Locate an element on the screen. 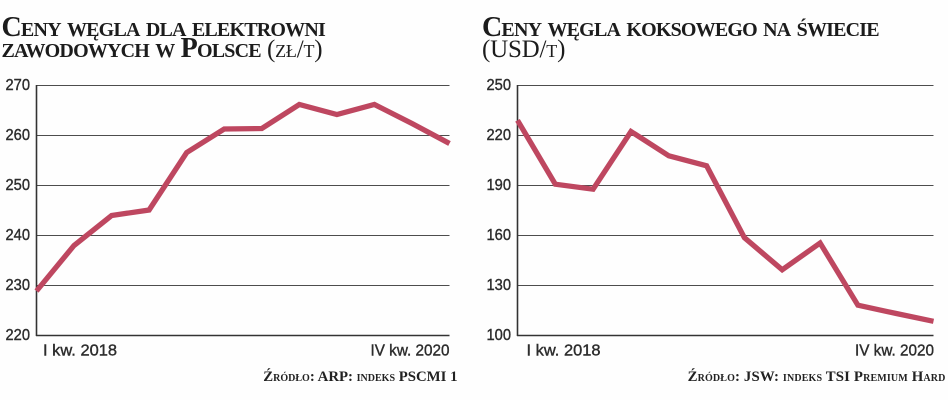 The width and height of the screenshot is (948, 400). svg-text: 190 is located at coordinates (499, 185).